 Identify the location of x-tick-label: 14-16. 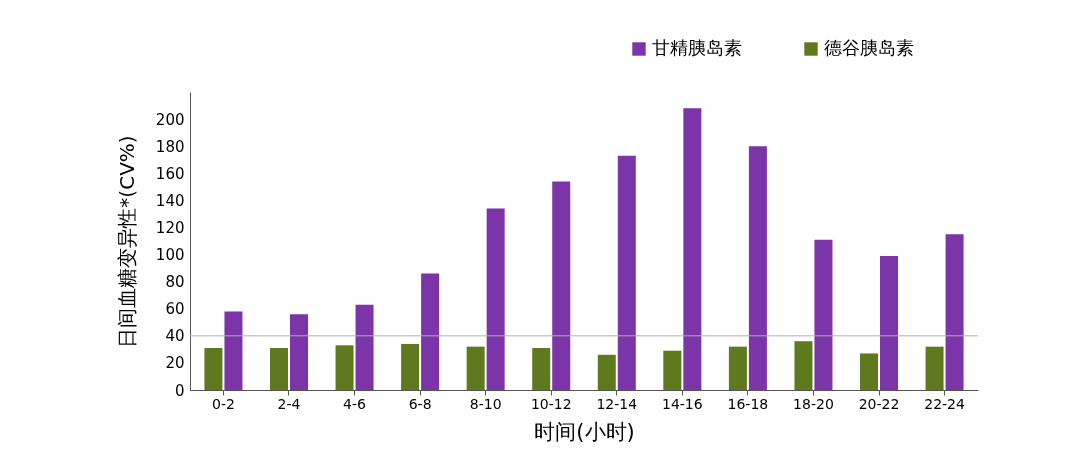
(682, 403).